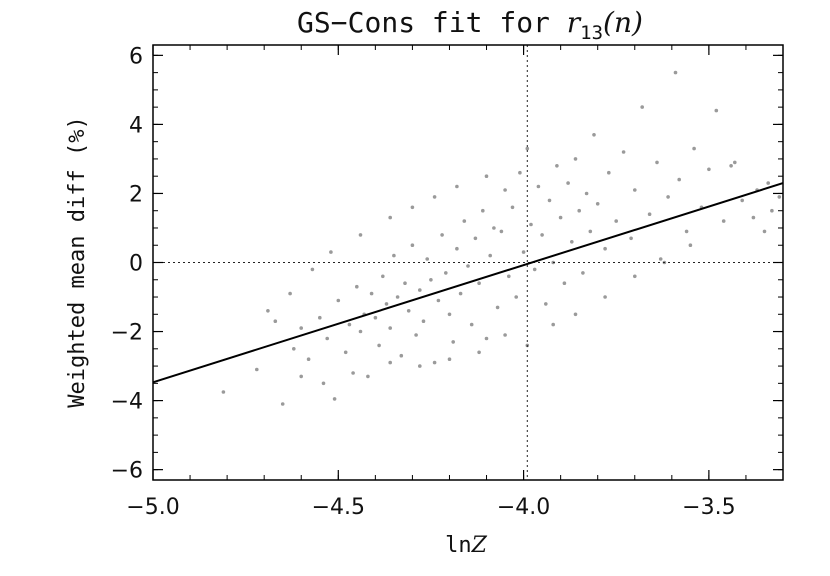 The height and width of the screenshot is (576, 830). Describe the element at coordinates (574, 22) in the screenshot. I see `chart-title-variable: r` at that location.